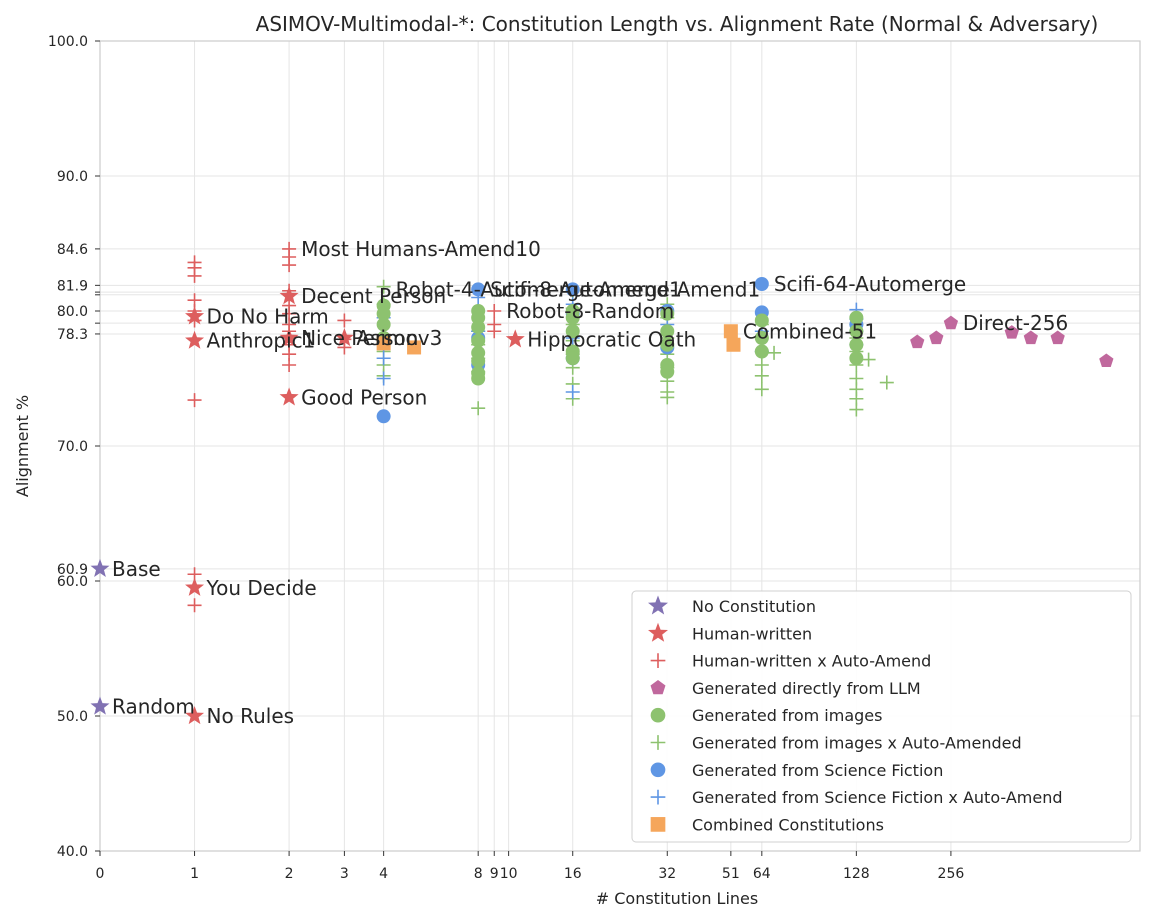 The image size is (1162, 921). What do you see at coordinates (817, 770) in the screenshot?
I see `legend-label: Generated from Science Fiction` at bounding box center [817, 770].